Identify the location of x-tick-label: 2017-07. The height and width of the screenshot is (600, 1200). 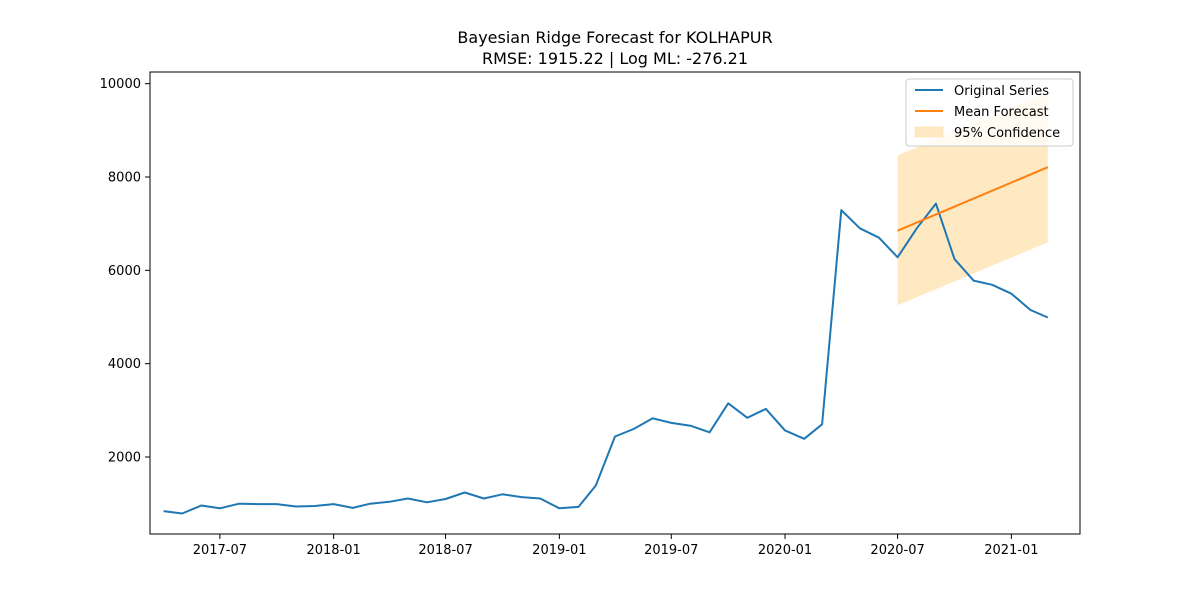
(220, 550).